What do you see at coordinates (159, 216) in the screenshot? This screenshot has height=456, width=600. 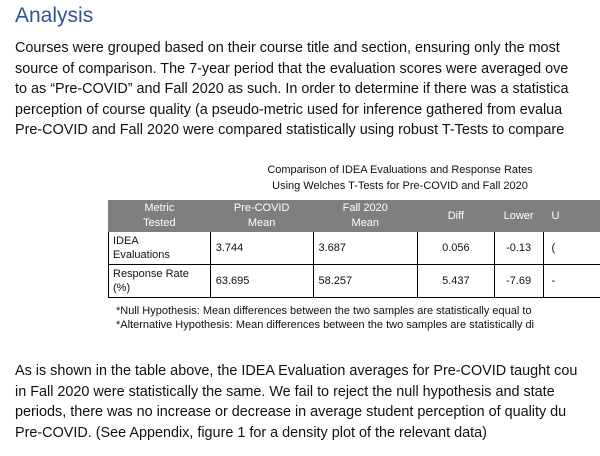 I see `header-metric-tested: Metric Tested` at bounding box center [159, 216].